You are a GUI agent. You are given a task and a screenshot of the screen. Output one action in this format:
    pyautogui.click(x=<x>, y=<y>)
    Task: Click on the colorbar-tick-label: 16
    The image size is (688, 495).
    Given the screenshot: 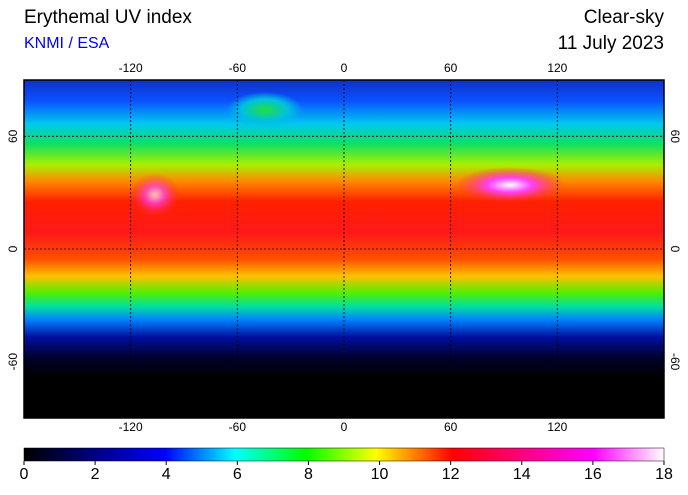 What is the action you would take?
    pyautogui.click(x=593, y=474)
    